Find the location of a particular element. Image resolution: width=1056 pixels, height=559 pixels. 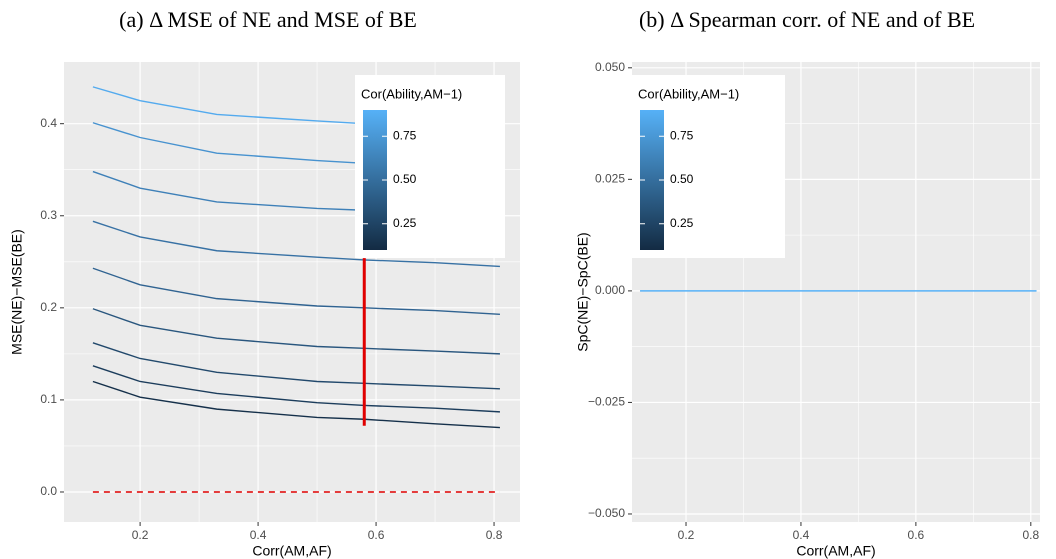

y-tick-label: 0.2 is located at coordinates (48, 307).